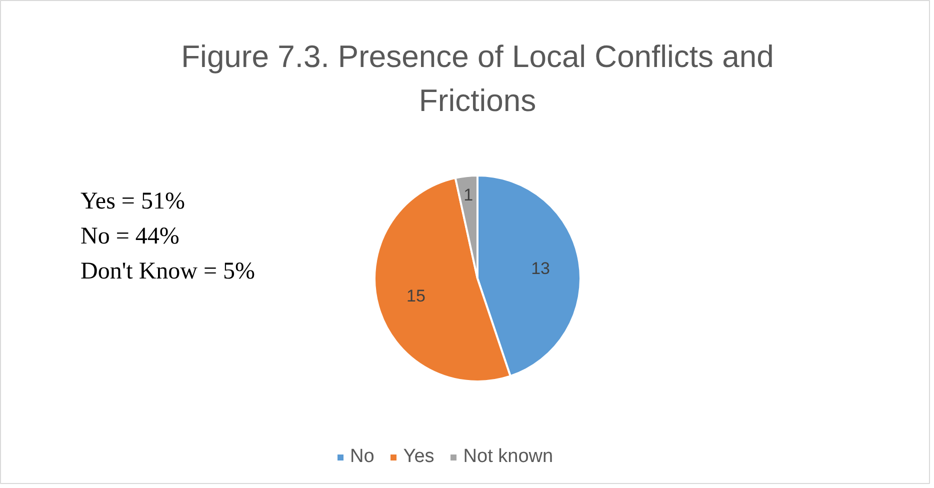  What do you see at coordinates (540, 268) in the screenshot?
I see `data-label: 13` at bounding box center [540, 268].